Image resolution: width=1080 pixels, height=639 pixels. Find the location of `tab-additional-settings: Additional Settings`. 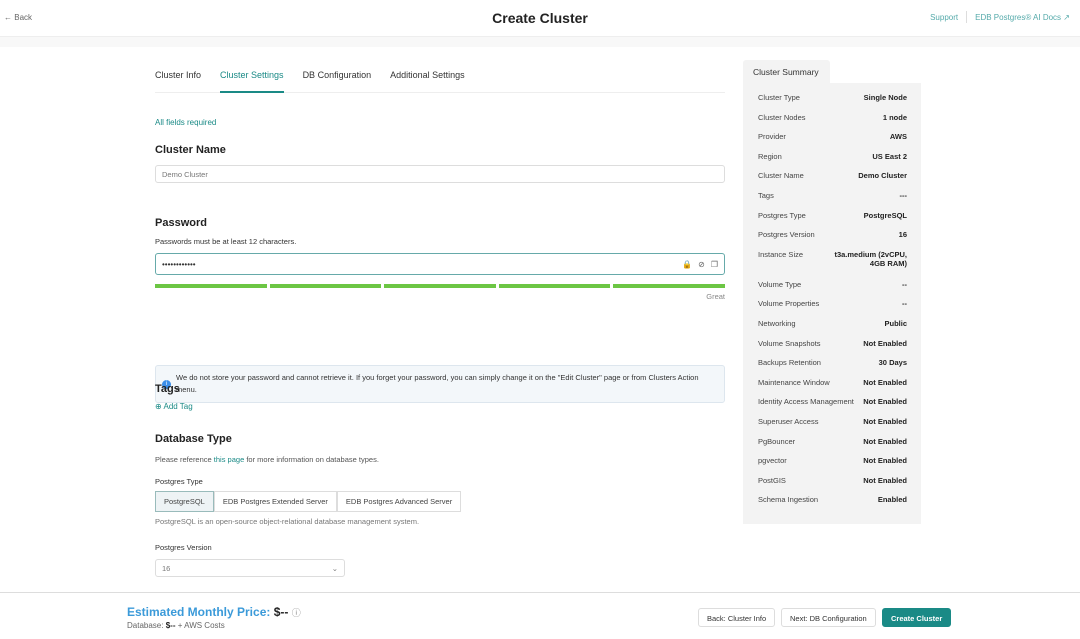

tab-additional-settings: Additional Settings is located at coordinates (427, 75).